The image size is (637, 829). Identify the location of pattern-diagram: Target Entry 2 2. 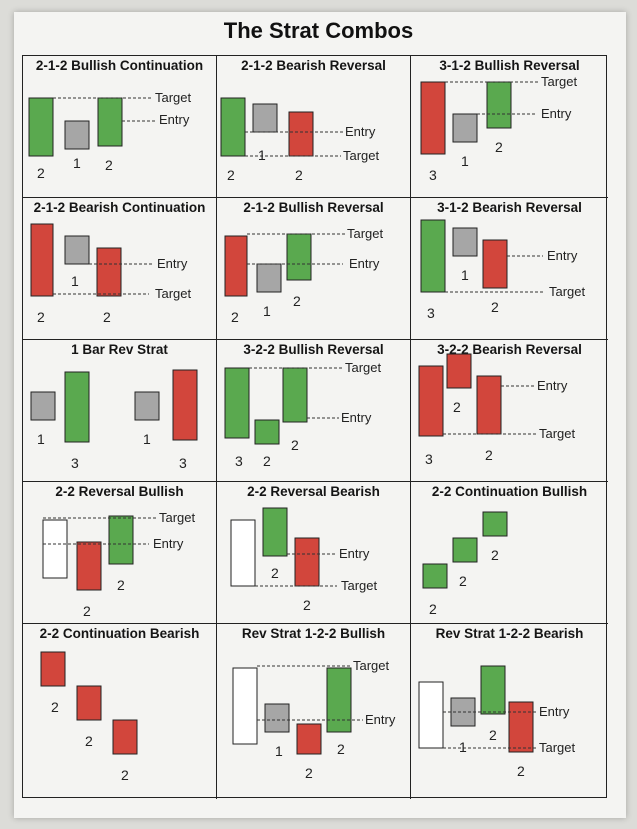
(119, 564).